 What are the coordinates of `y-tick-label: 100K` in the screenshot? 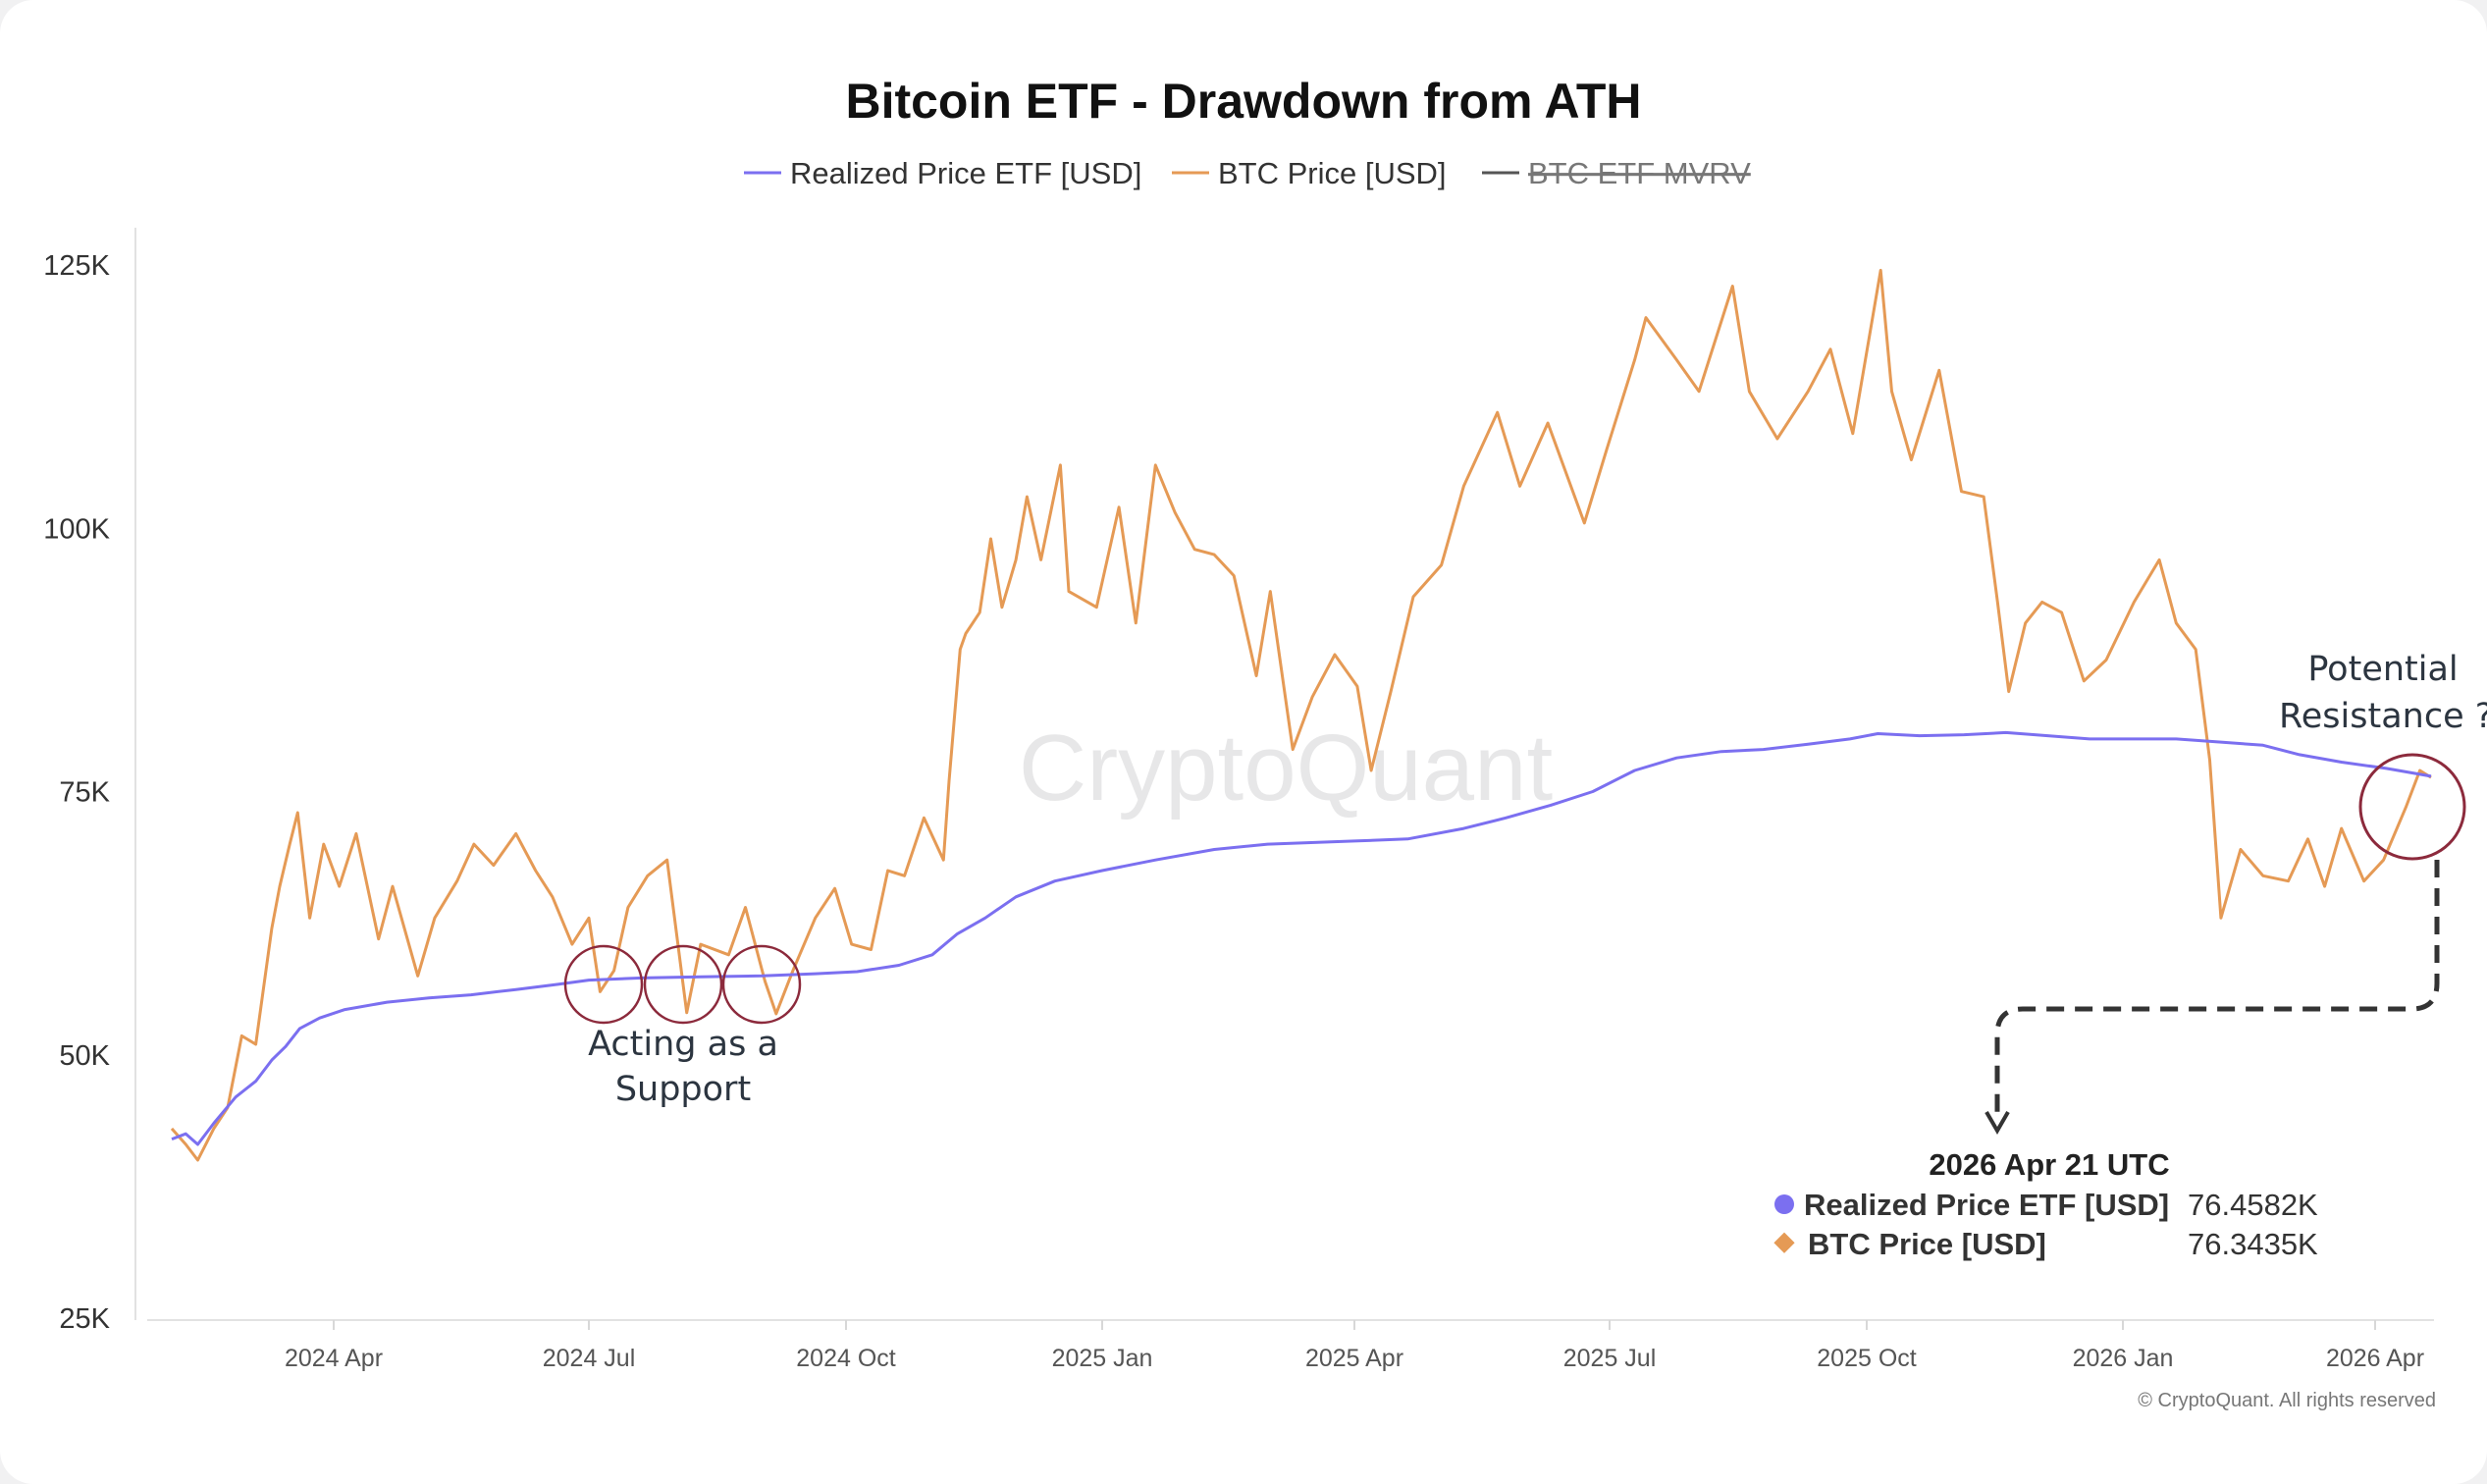 It's located at (76, 529).